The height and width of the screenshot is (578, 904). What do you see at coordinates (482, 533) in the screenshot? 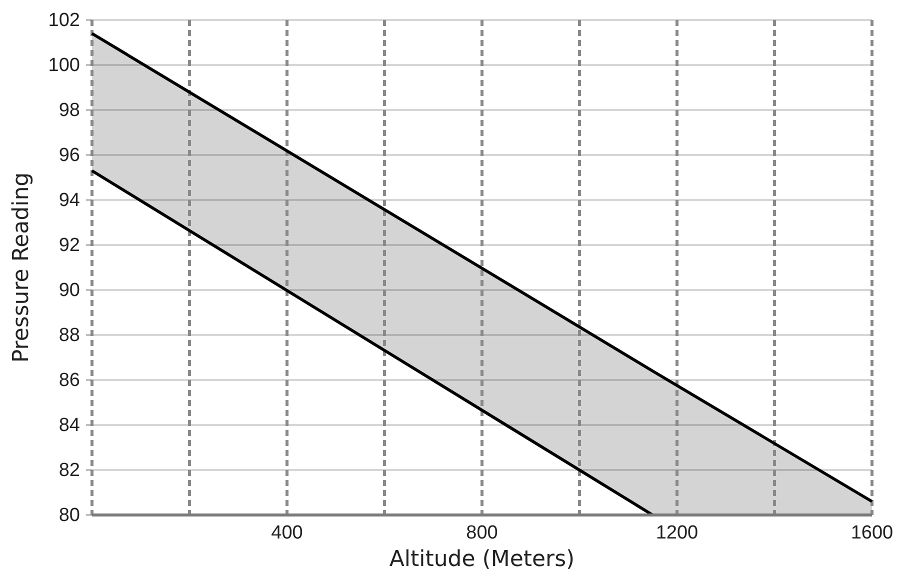
I see `x-tick-label: 800` at bounding box center [482, 533].